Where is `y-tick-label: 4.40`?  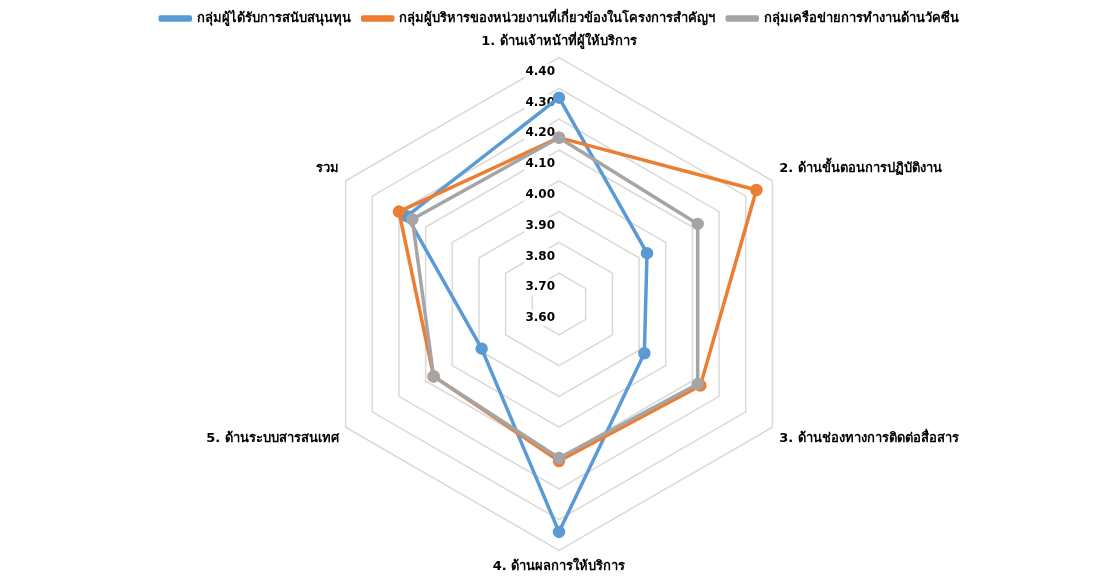
y-tick-label: 4.40 is located at coordinates (540, 70).